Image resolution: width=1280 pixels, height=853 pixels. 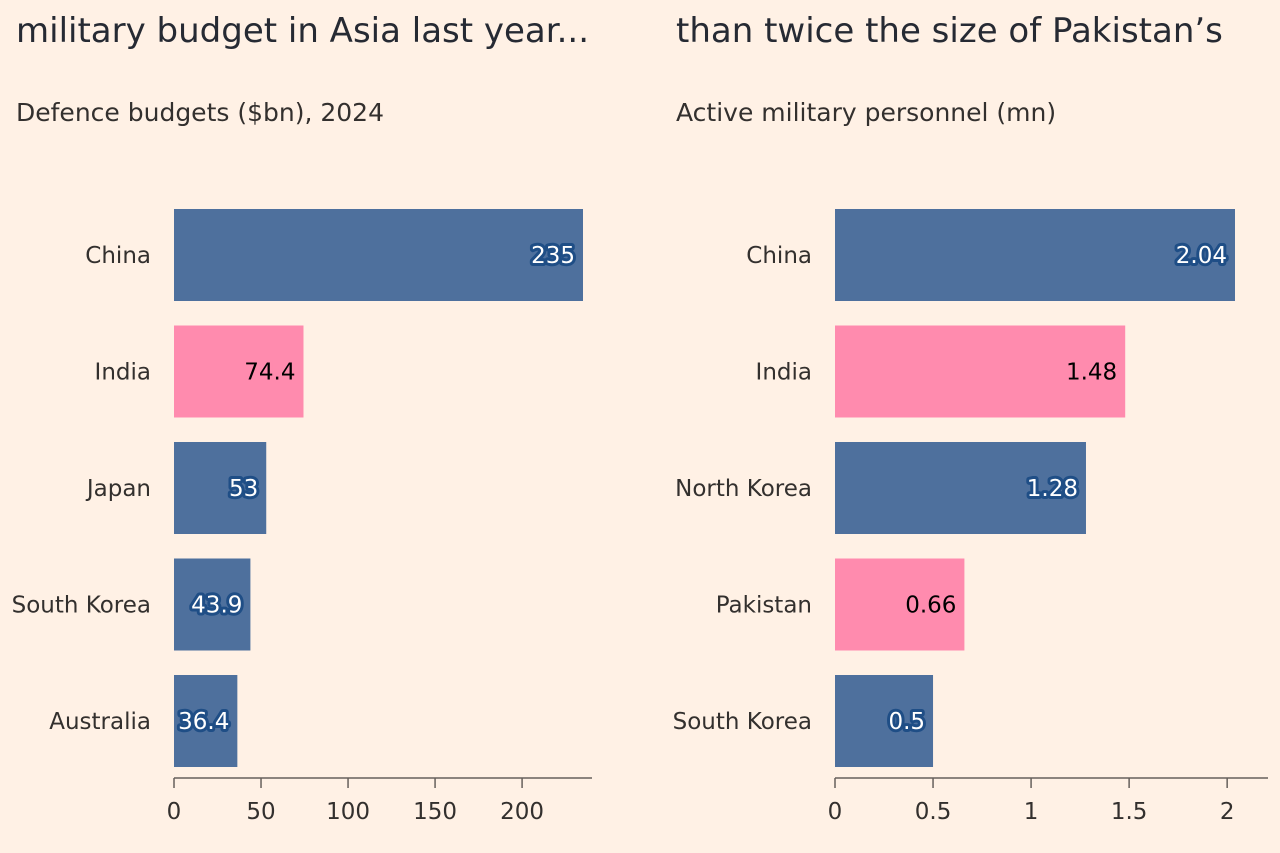 What do you see at coordinates (933, 812) in the screenshot?
I see `x-tick-label: 0.5` at bounding box center [933, 812].